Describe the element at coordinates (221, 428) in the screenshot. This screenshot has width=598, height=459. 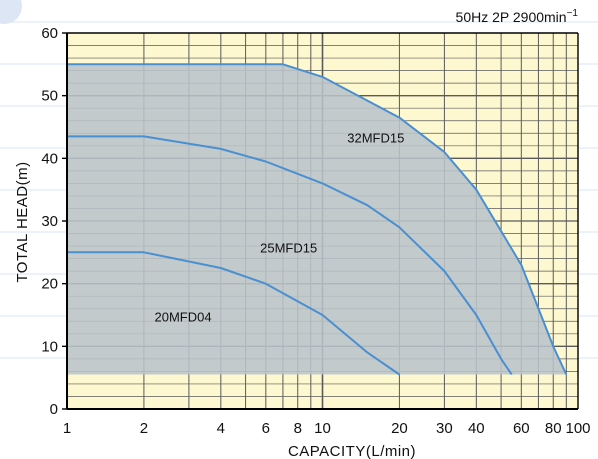
I see `x-tick-label: 4` at that location.